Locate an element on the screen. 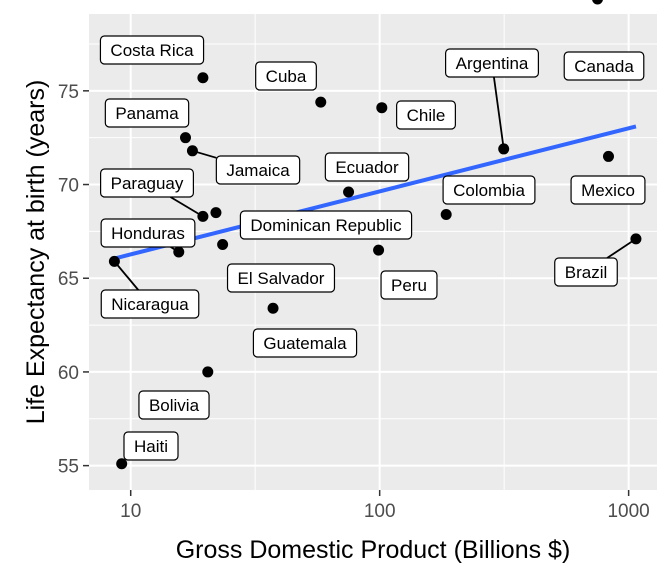 The width and height of the screenshot is (672, 576). country-label: El Salvador is located at coordinates (281, 278).